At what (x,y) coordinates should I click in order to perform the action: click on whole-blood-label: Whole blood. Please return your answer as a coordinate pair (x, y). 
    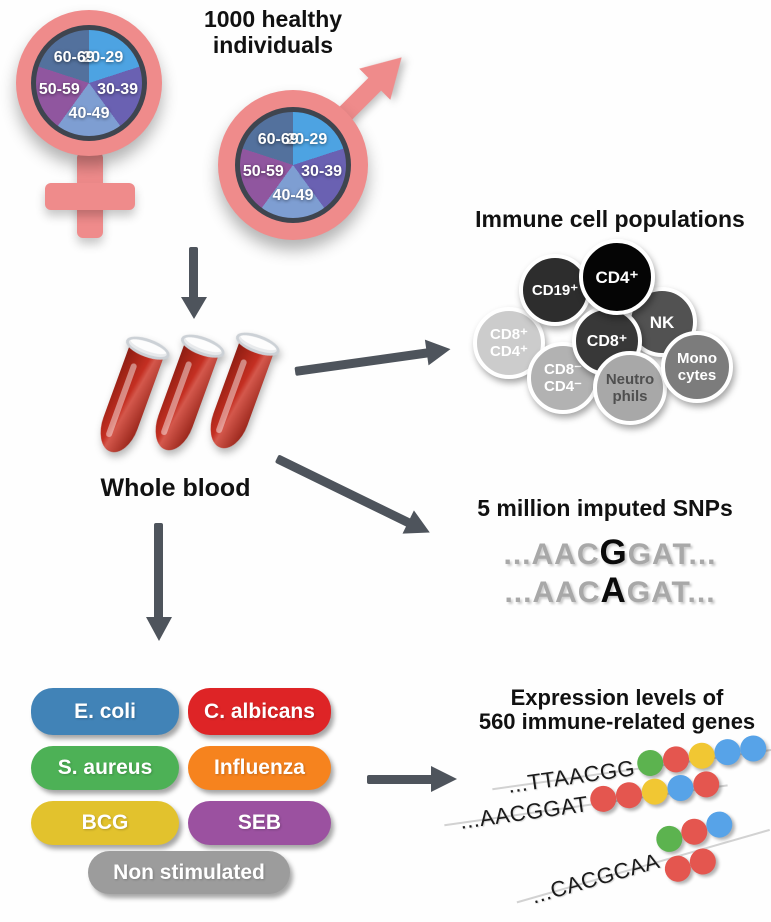
    Looking at the image, I should click on (175, 488).